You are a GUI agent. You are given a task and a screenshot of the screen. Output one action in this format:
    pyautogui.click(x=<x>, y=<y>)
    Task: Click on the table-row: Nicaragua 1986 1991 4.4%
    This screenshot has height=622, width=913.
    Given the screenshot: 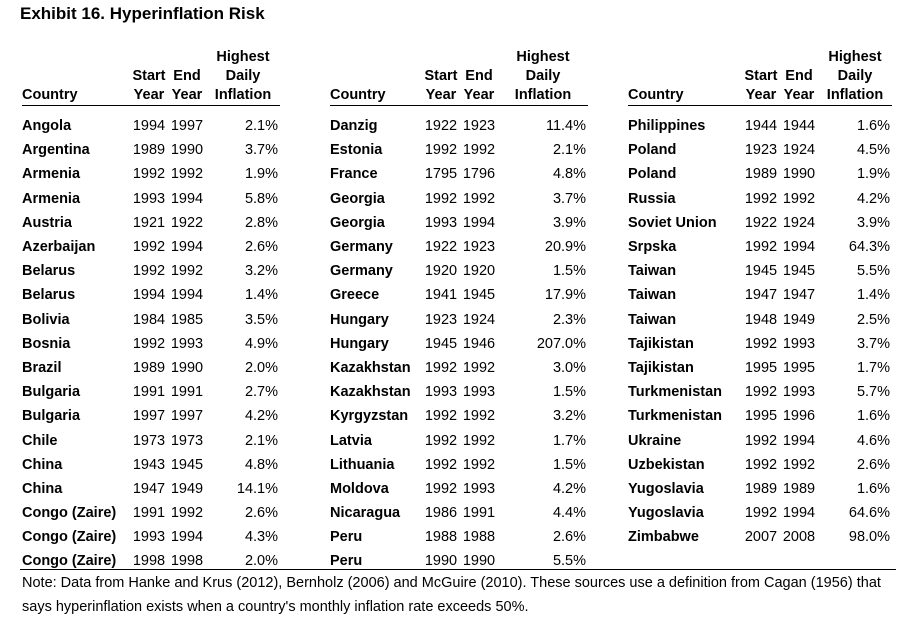 What is the action you would take?
    pyautogui.click(x=459, y=513)
    